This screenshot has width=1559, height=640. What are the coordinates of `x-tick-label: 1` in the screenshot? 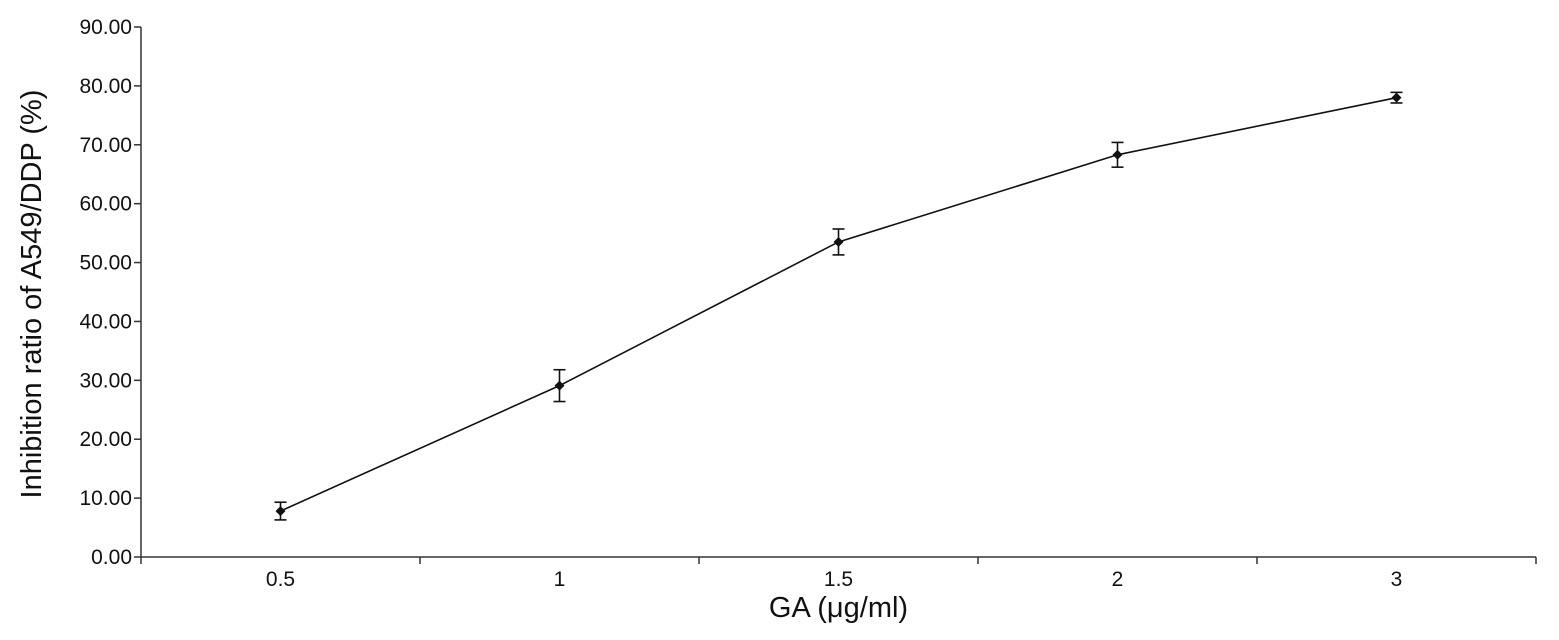 It's located at (560, 579).